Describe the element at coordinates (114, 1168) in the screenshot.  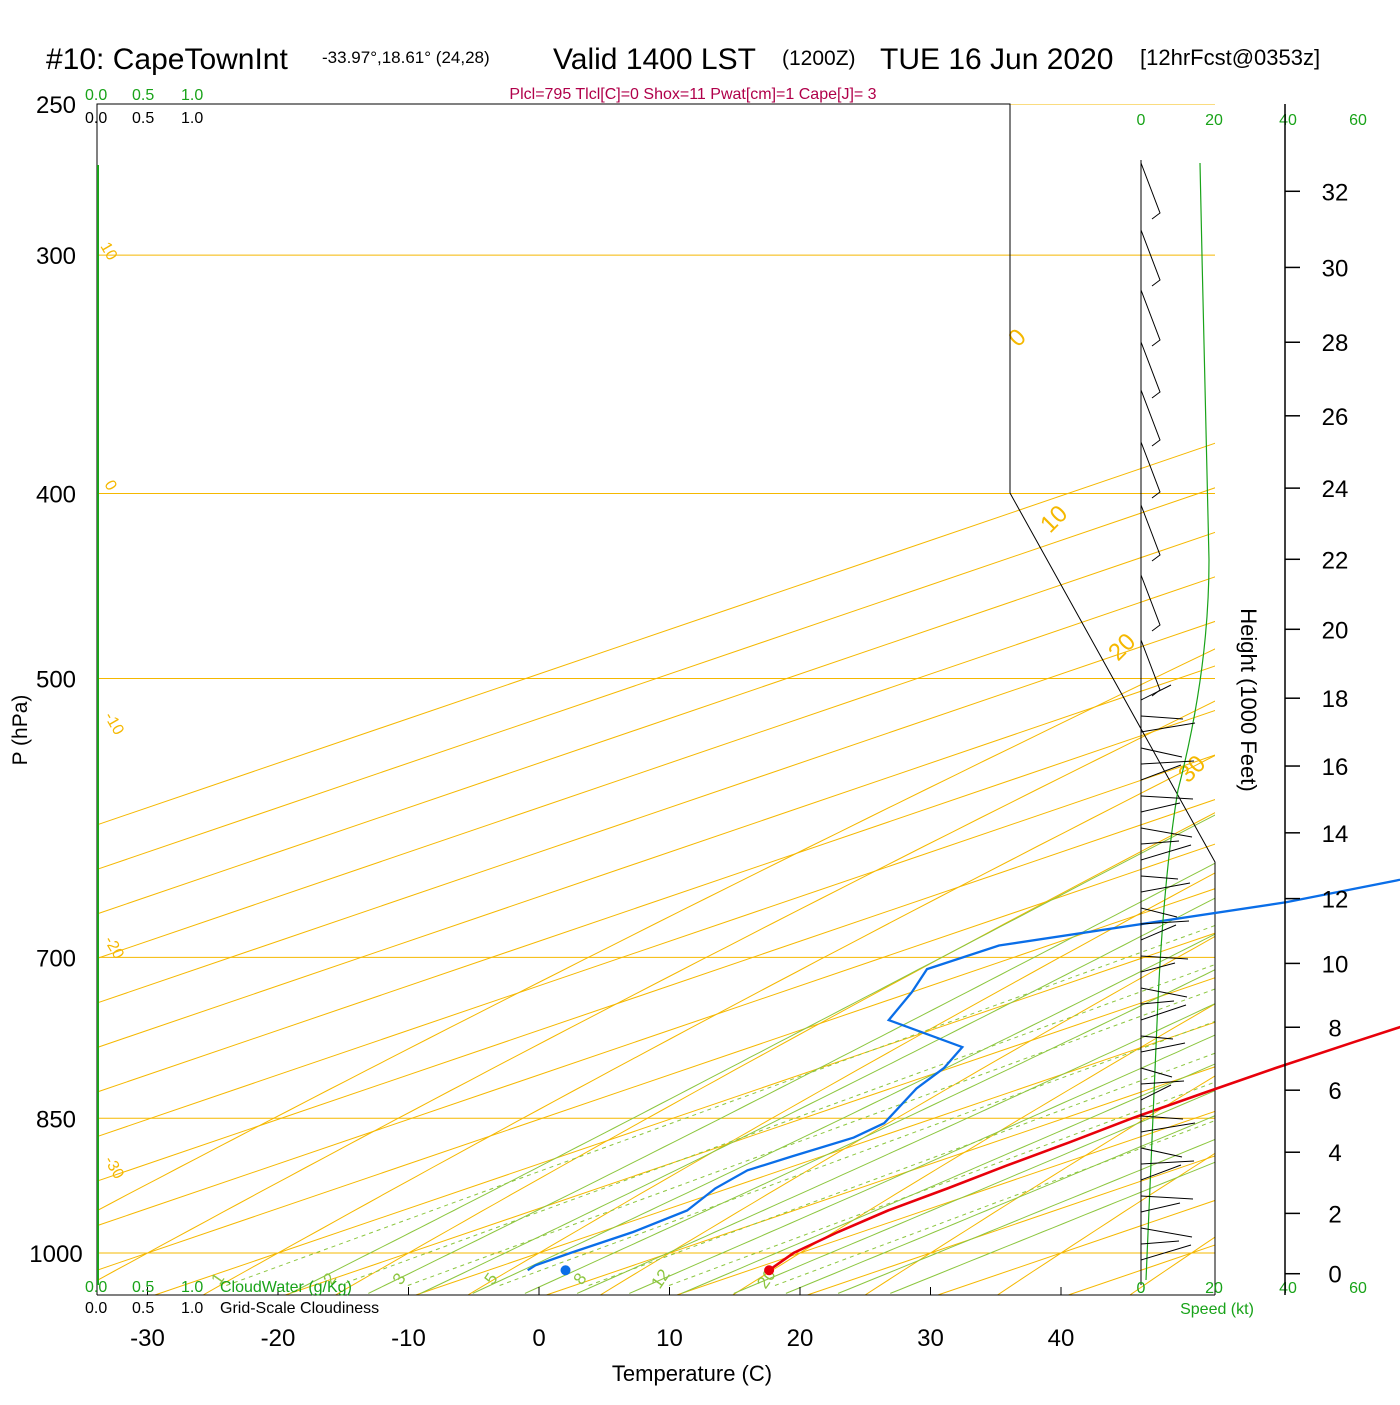
I see `isotherm-label: -30` at that location.